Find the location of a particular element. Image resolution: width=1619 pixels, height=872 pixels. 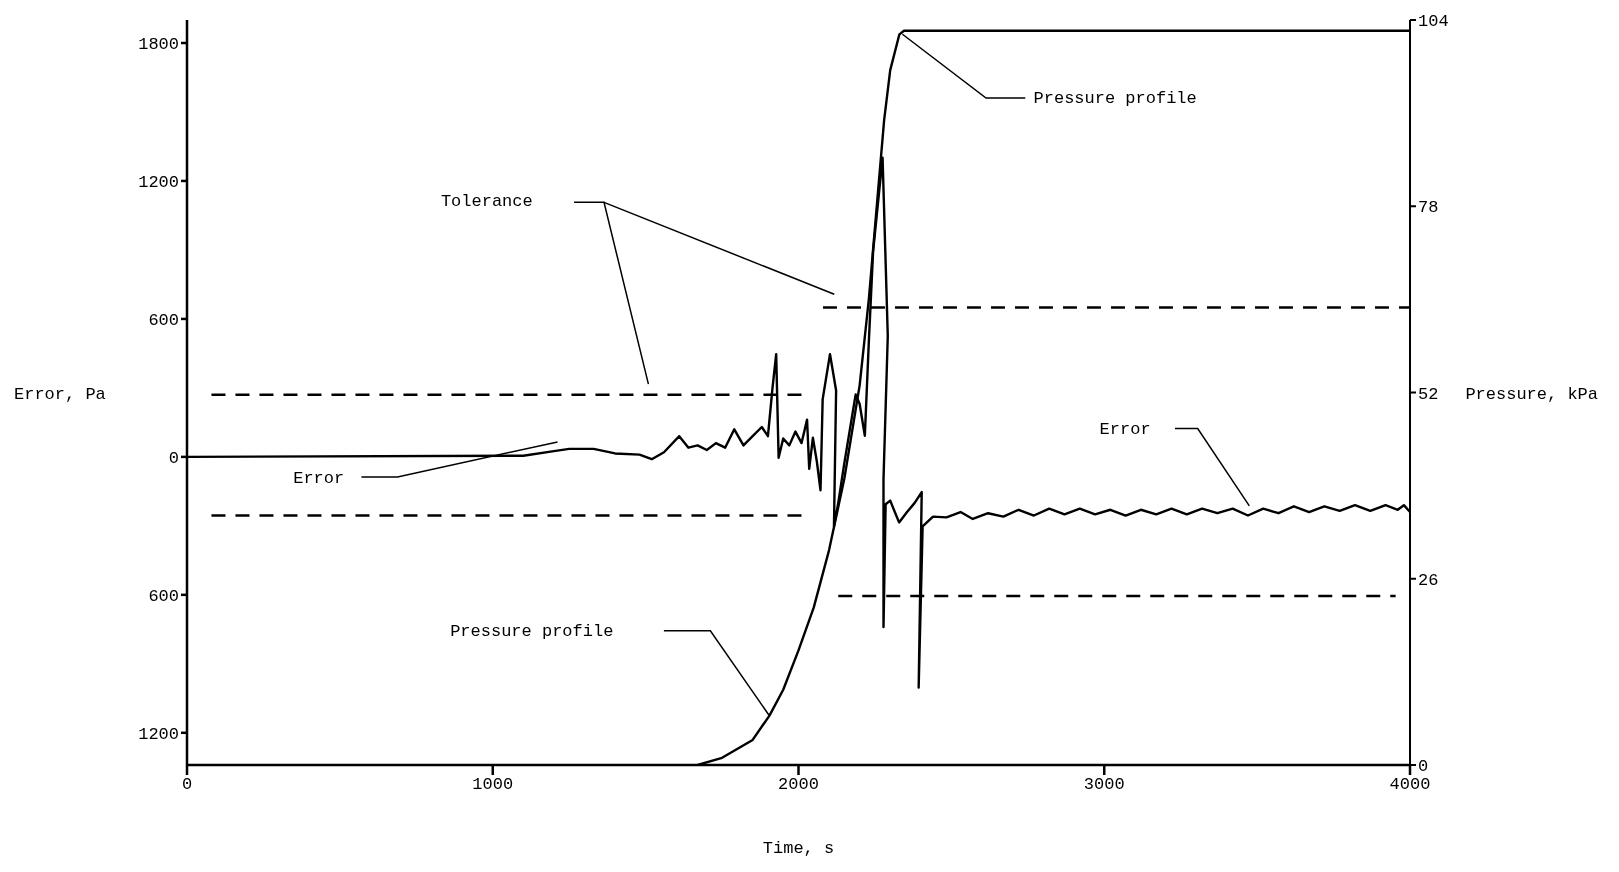

y2-tick-label: 104 is located at coordinates (1433, 22).